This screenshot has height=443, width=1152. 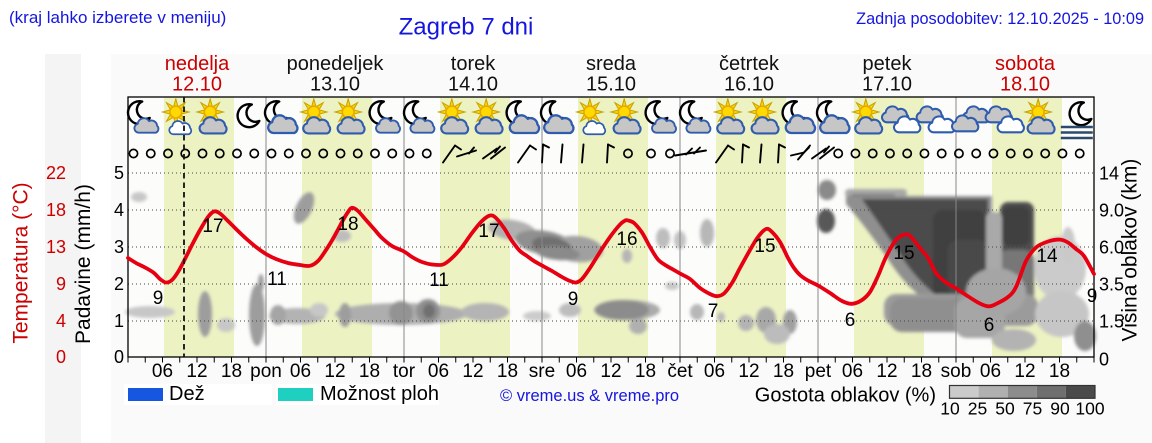 What do you see at coordinates (1089, 409) in the screenshot?
I see `svg-text: 100` at bounding box center [1089, 409].